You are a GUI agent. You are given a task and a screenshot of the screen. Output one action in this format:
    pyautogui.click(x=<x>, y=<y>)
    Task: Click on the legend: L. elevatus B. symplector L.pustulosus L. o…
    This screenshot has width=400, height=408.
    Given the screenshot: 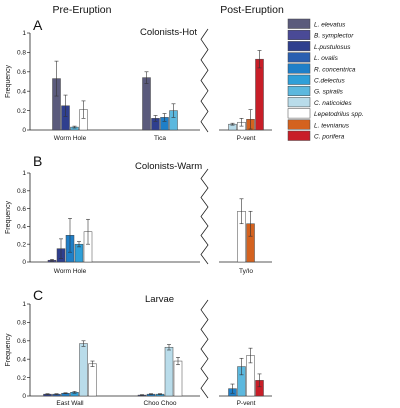 What is the action you would take?
    pyautogui.click(x=342, y=80)
    